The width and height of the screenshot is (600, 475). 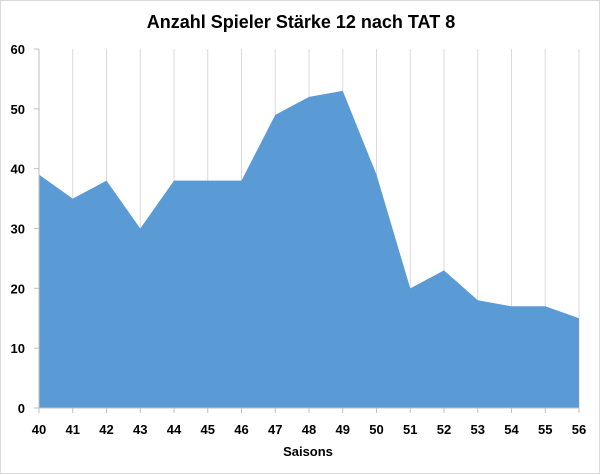 I want to click on x-tick-label-48: 48, so click(x=309, y=429).